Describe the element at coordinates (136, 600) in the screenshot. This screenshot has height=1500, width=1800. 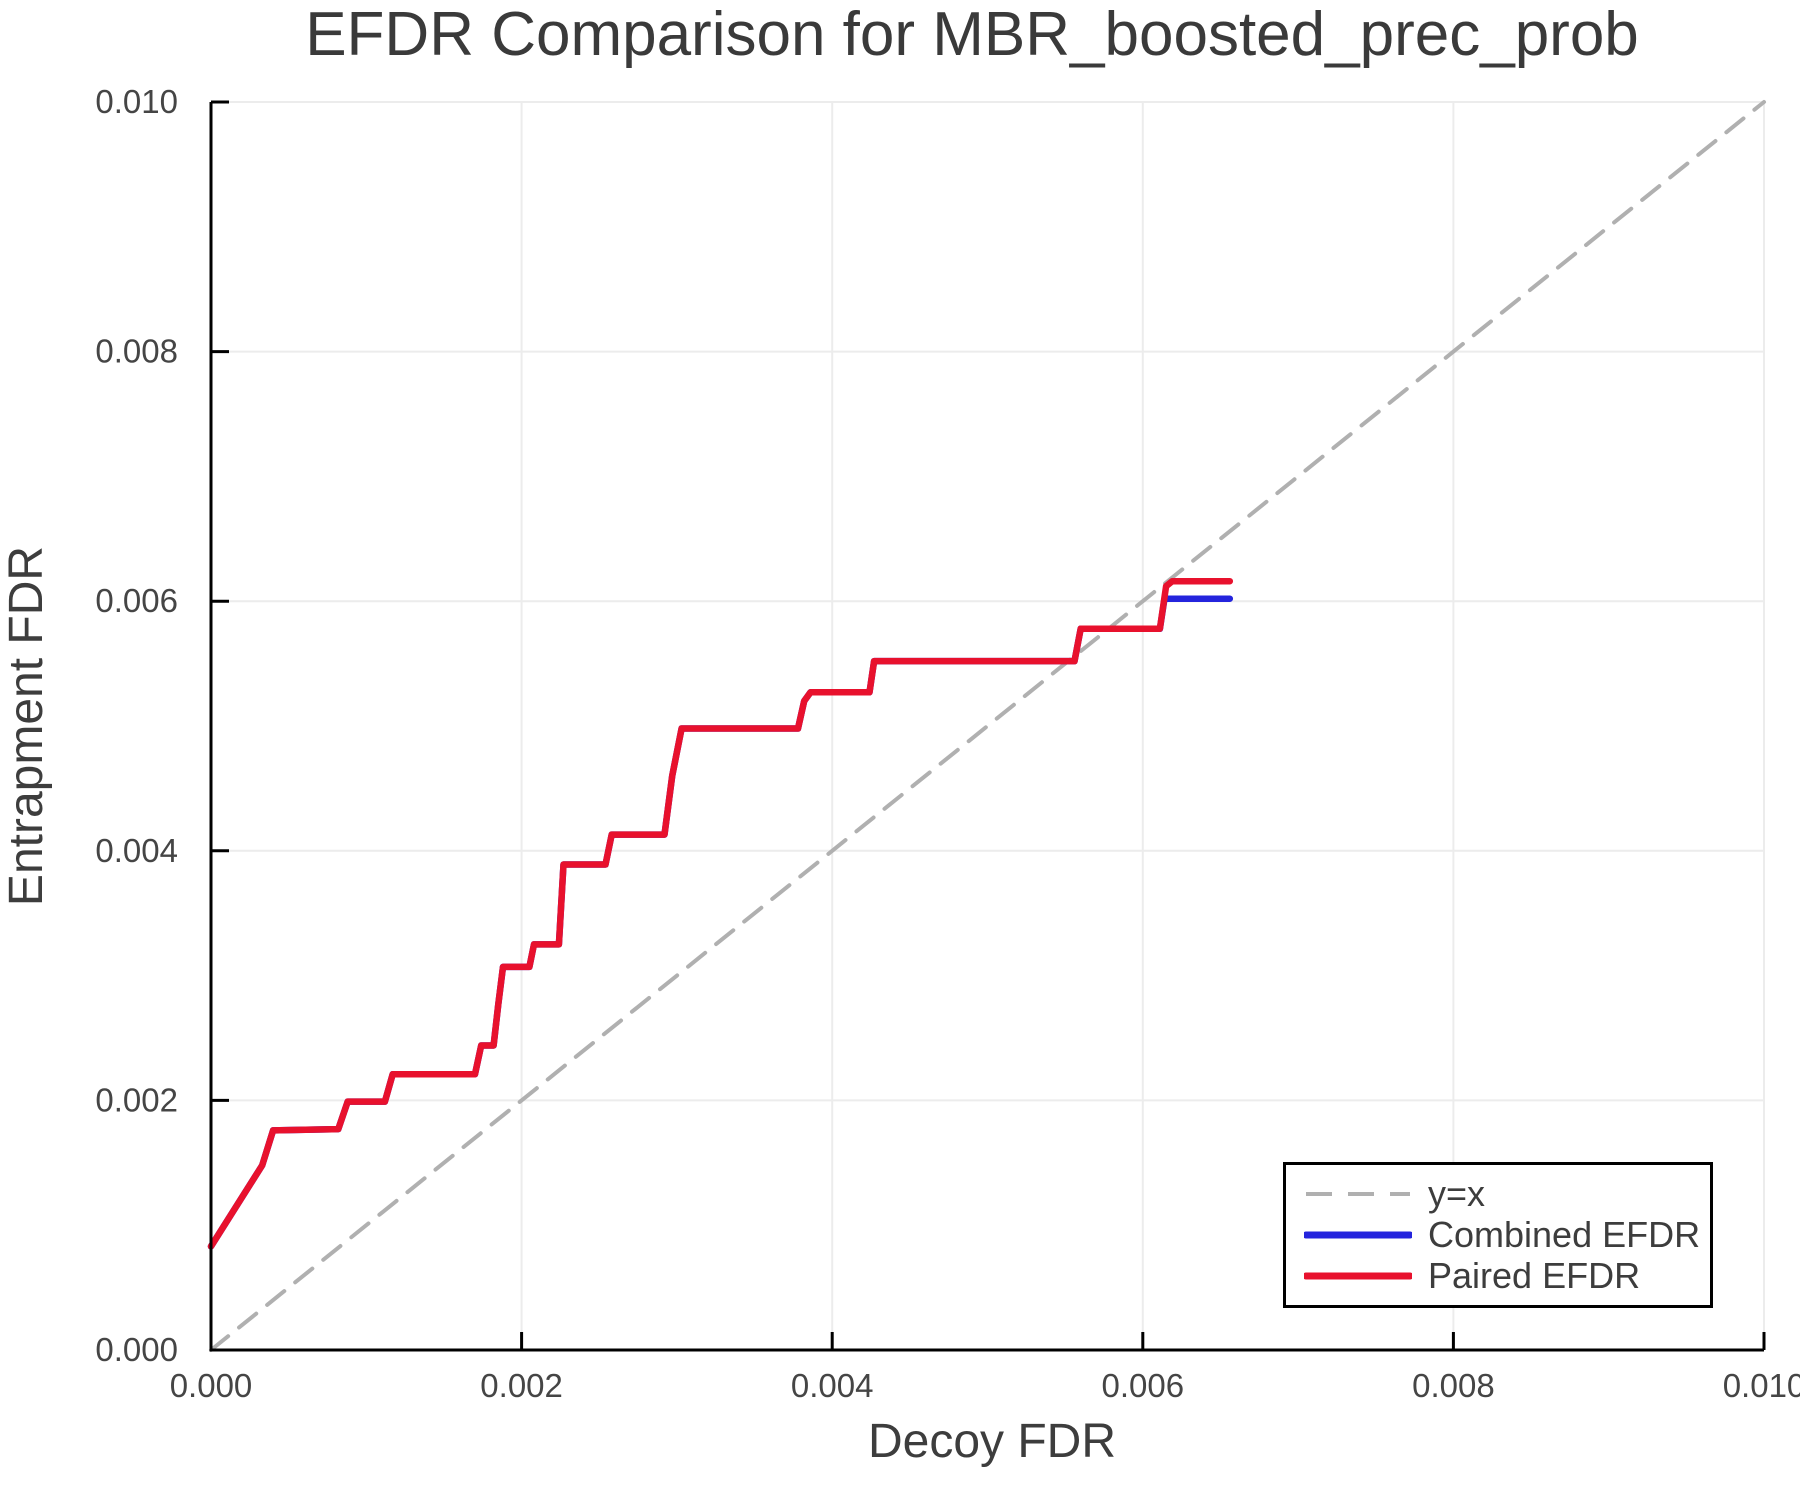
I see `y-tick-label: 0.006` at that location.